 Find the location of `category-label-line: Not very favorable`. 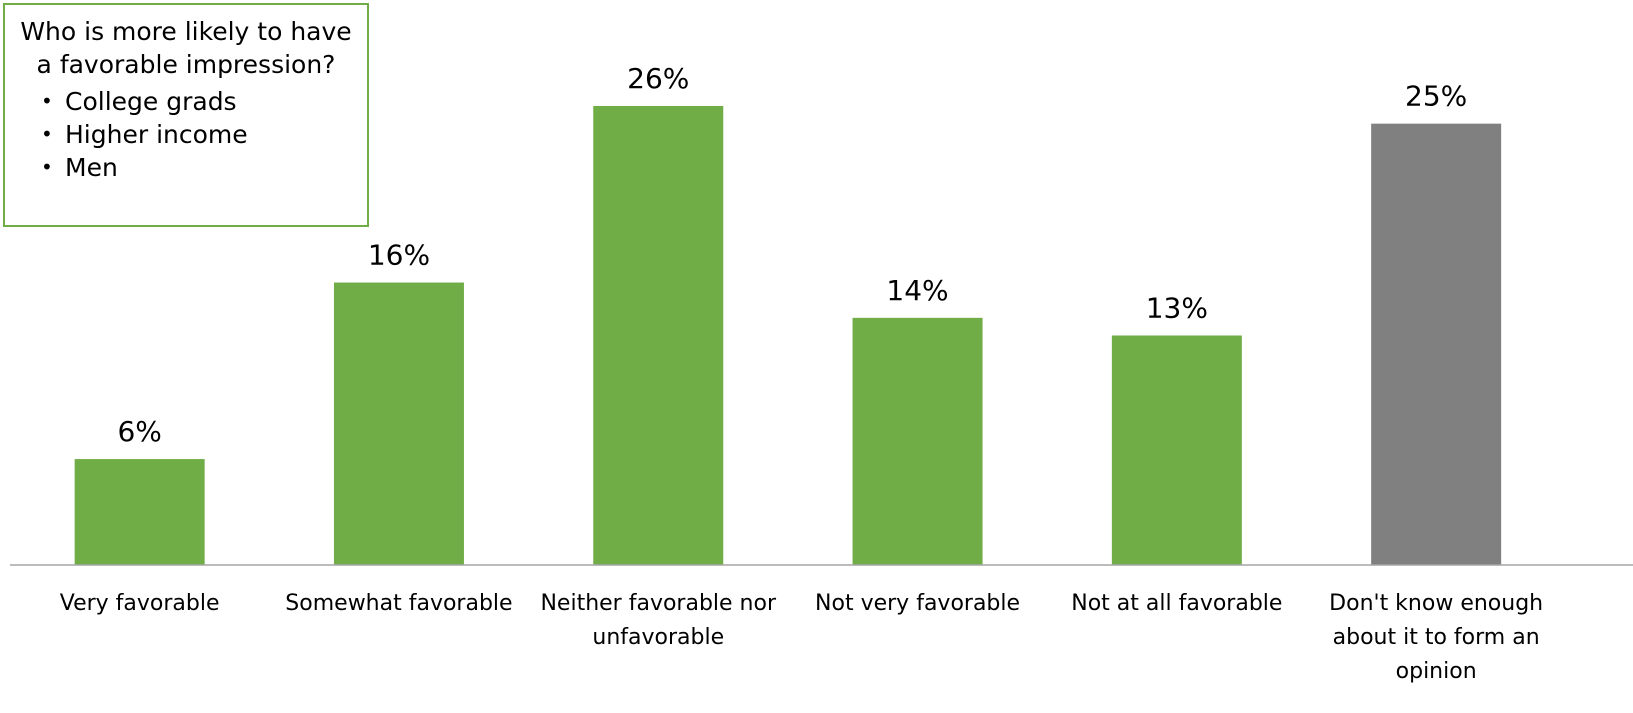

category-label-line: Not very favorable is located at coordinates (917, 603).